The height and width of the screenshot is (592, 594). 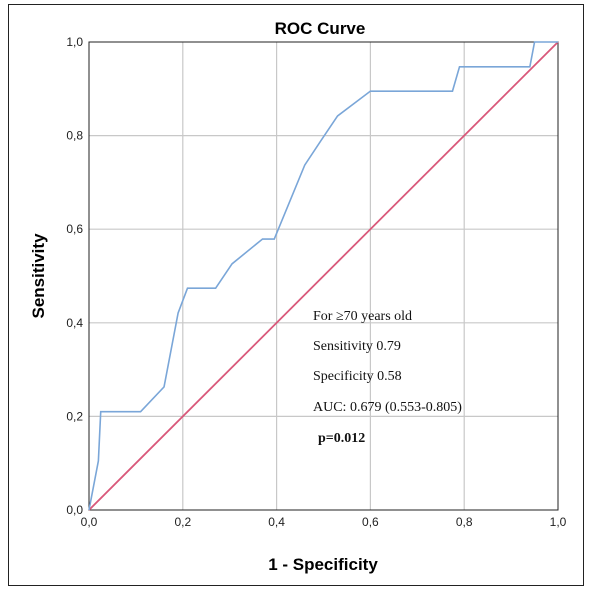 What do you see at coordinates (74, 276) in the screenshot?
I see `y-tick-labels: 0,0 0,2 0,4 0,6 0,8 1,0` at bounding box center [74, 276].